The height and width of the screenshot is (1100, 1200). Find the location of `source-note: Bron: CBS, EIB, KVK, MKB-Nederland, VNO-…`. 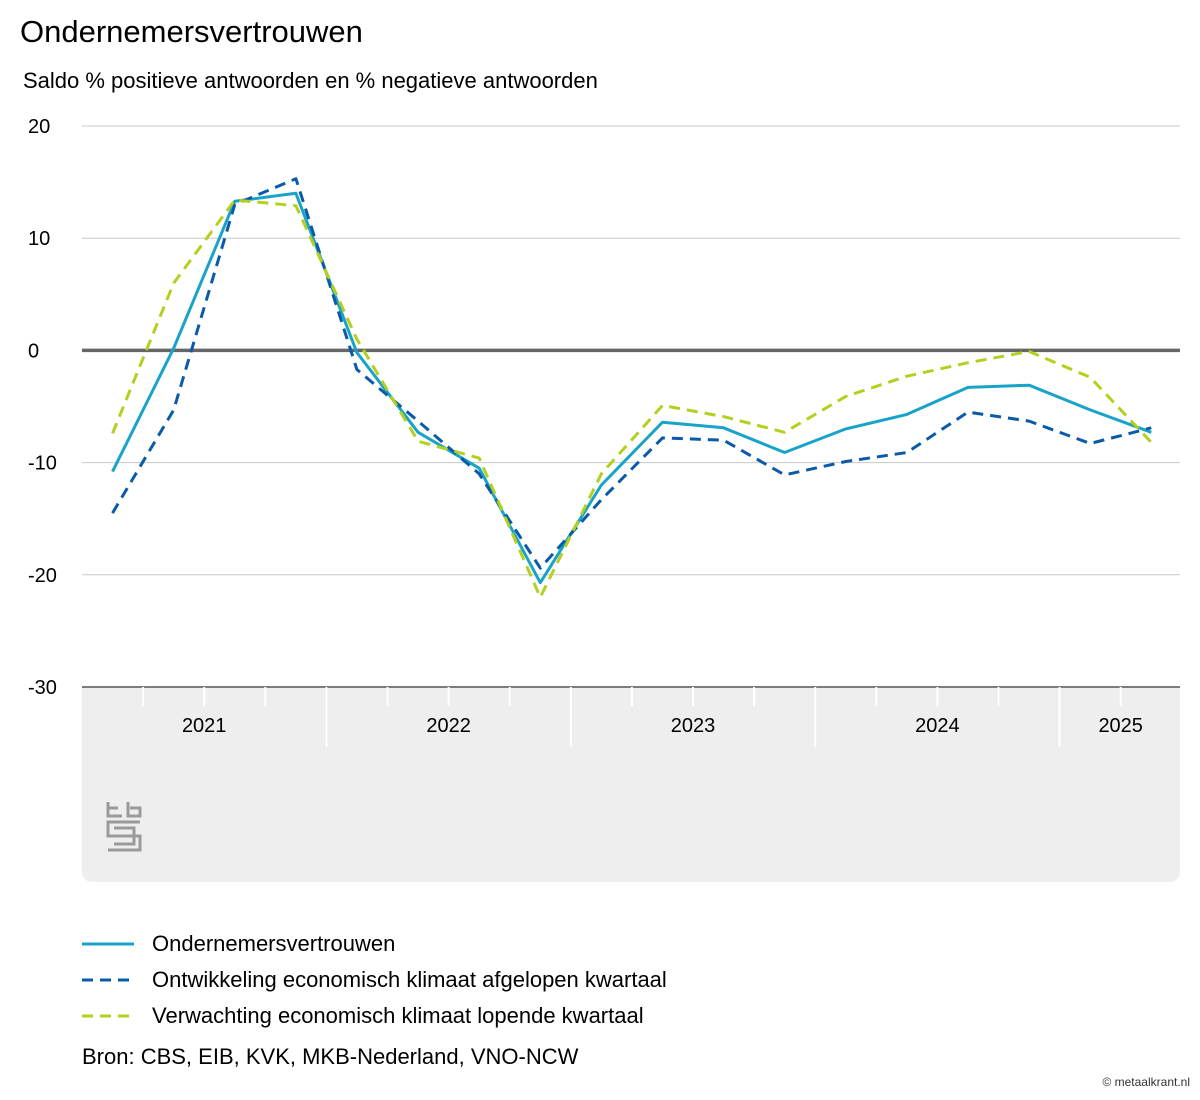

source-note: Bron: CBS, EIB, KVK, MKB-Nederland, VNO-… is located at coordinates (330, 1056).